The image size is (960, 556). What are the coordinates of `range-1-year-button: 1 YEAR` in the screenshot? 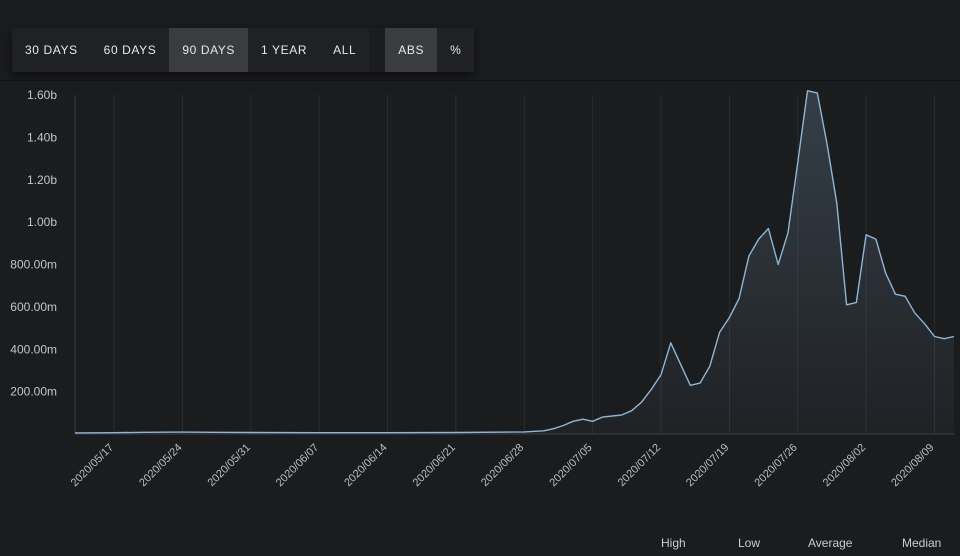 It's located at (284, 50).